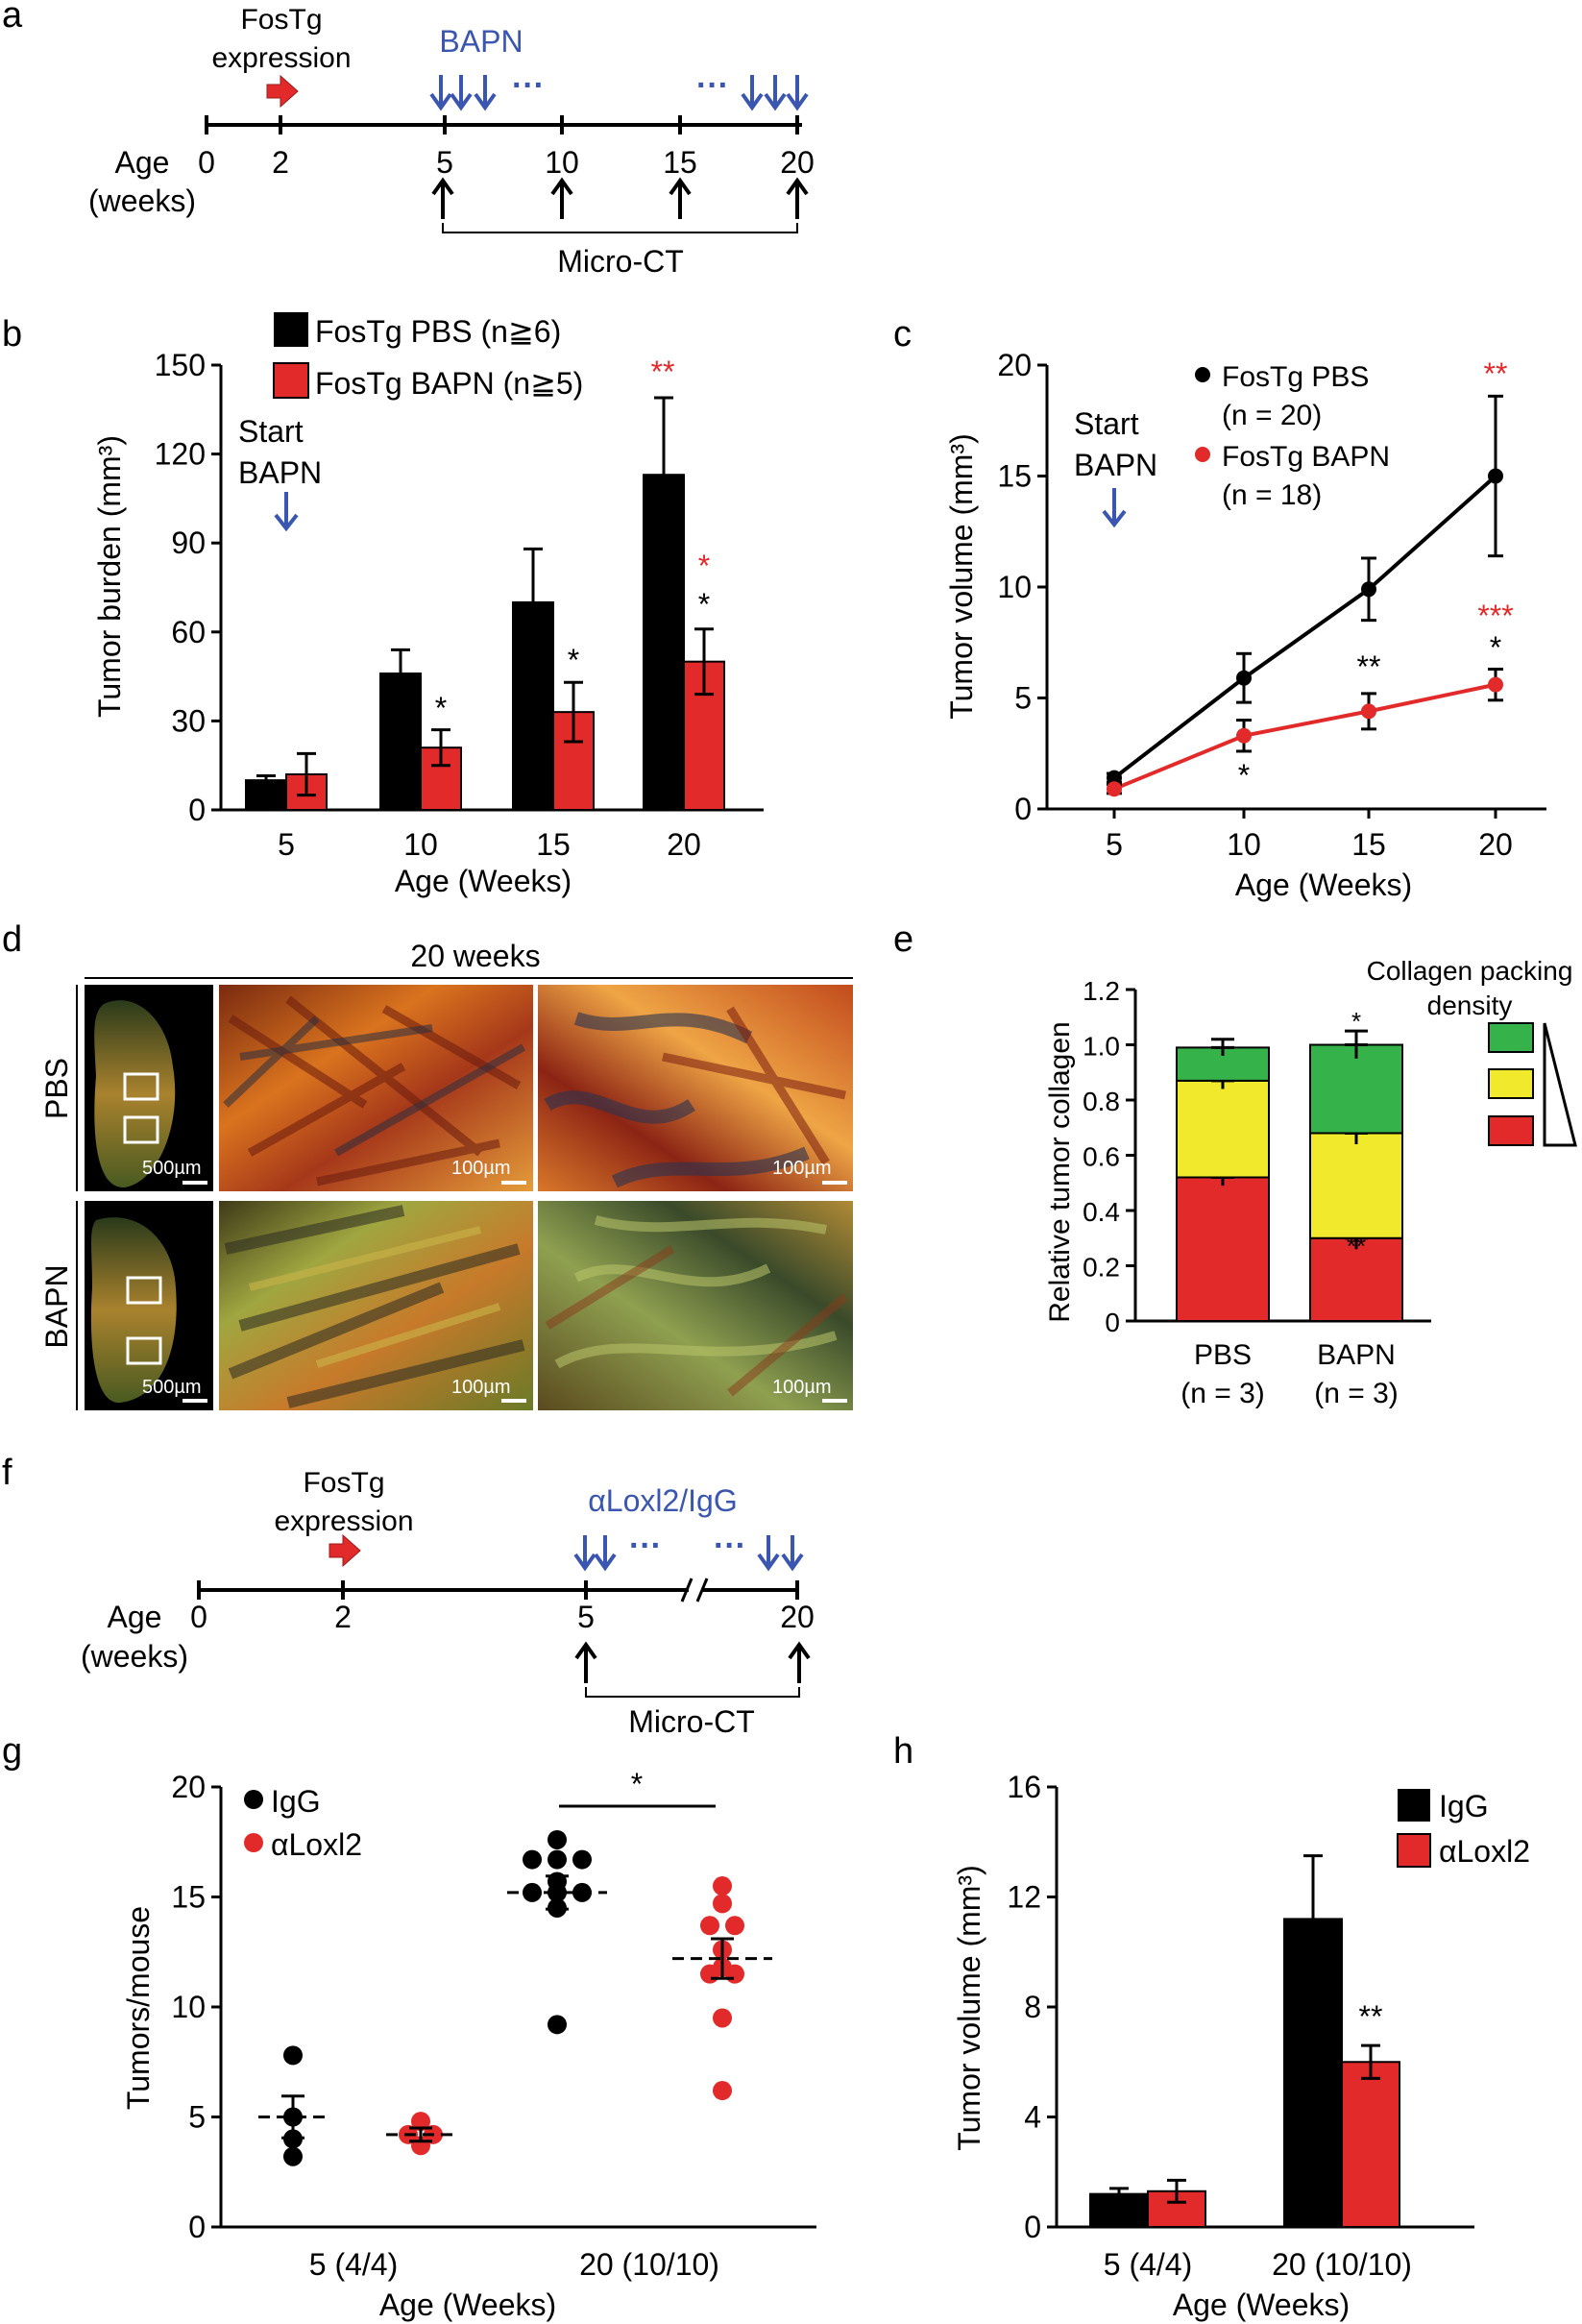 This screenshot has height=2324, width=1582. What do you see at coordinates (493, 2024) in the screenshot?
I see `plot-area: 0 5 10 15 20 5 (4/4) 20 (10/10) *` at bounding box center [493, 2024].